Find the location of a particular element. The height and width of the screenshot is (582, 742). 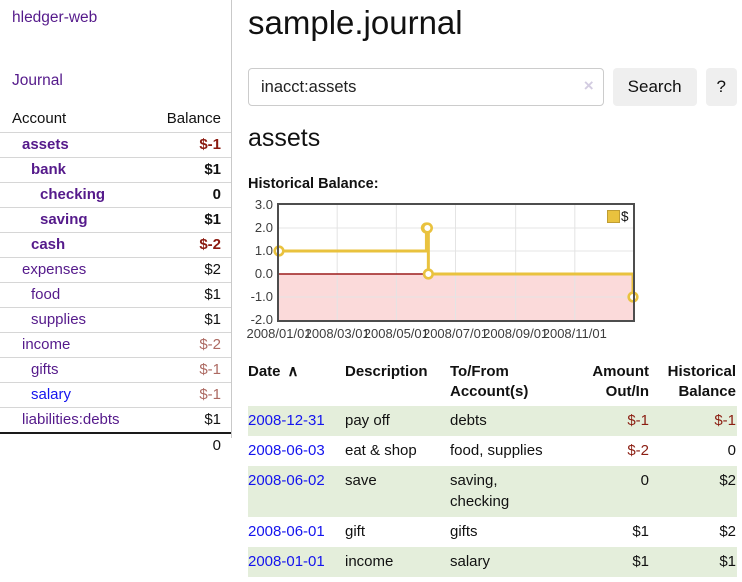

transaction-accounts: gifts is located at coordinates (464, 531).